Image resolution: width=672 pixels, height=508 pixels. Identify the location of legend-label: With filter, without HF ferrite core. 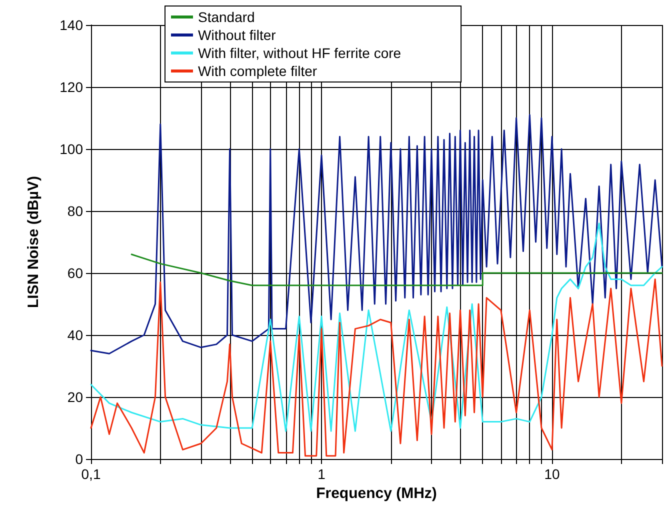
(300, 53).